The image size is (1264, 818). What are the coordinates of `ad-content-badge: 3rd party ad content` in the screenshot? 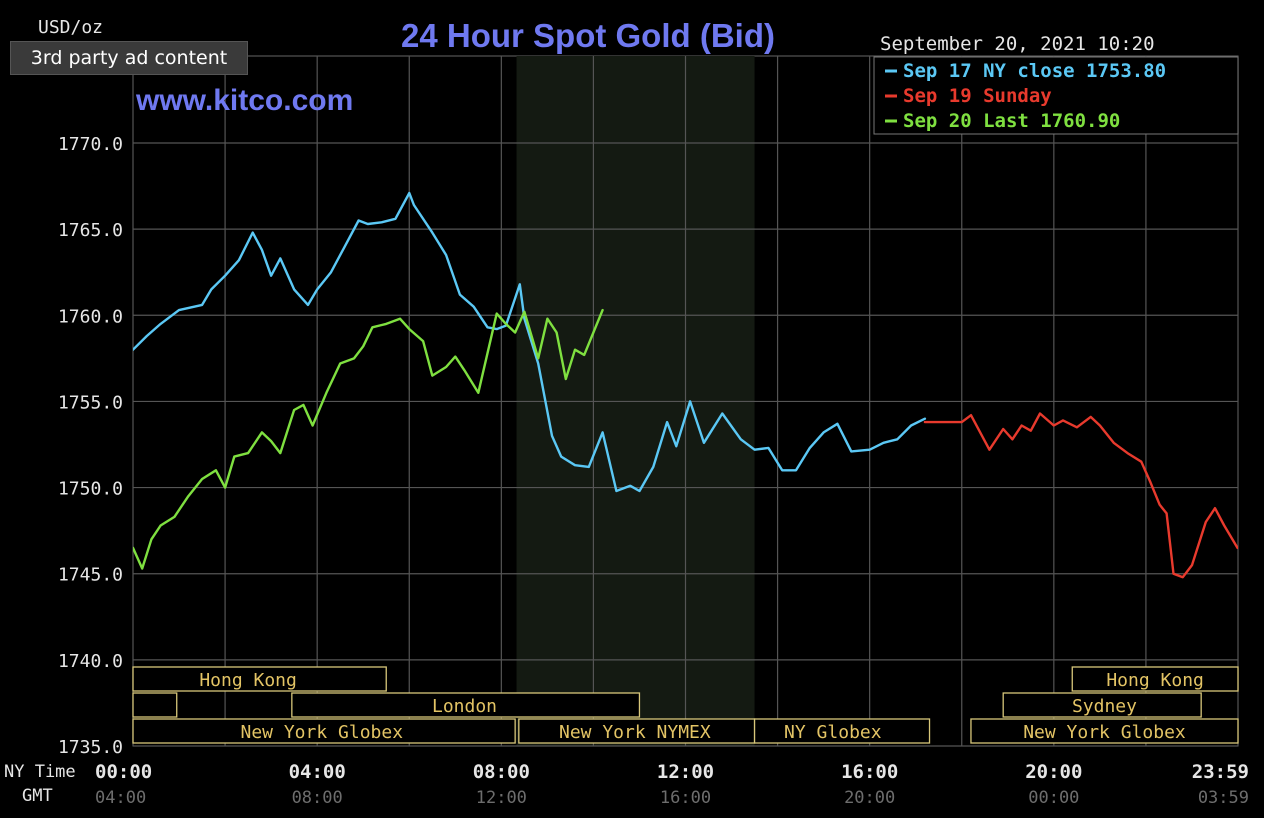 It's located at (129, 58).